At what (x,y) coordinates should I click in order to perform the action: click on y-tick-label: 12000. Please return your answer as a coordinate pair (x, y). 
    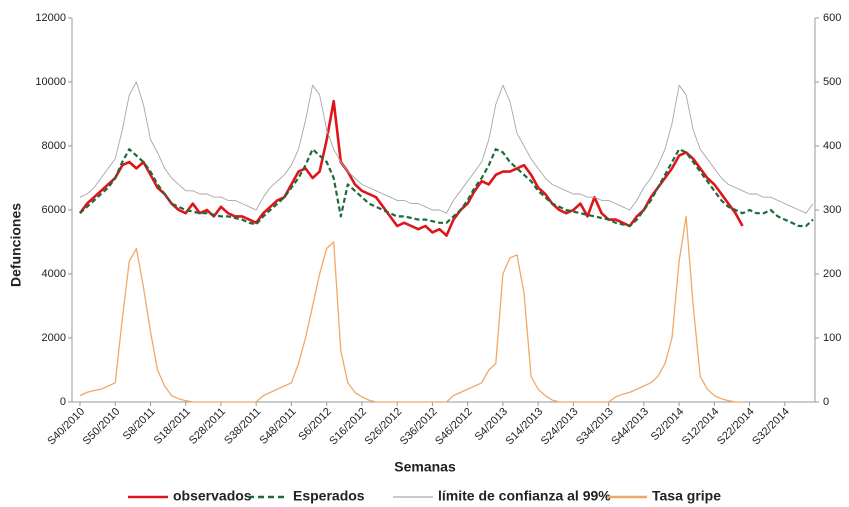
    Looking at the image, I should click on (50, 18).